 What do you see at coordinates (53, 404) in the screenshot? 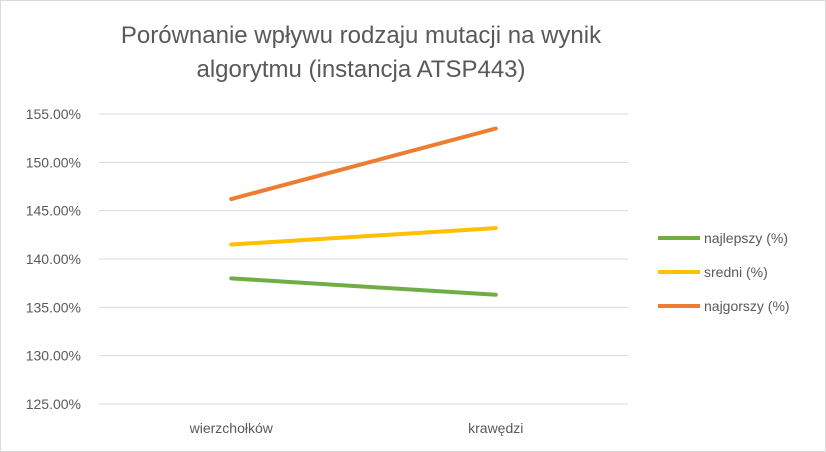
I see `y-tick-label: 125.00%` at bounding box center [53, 404].